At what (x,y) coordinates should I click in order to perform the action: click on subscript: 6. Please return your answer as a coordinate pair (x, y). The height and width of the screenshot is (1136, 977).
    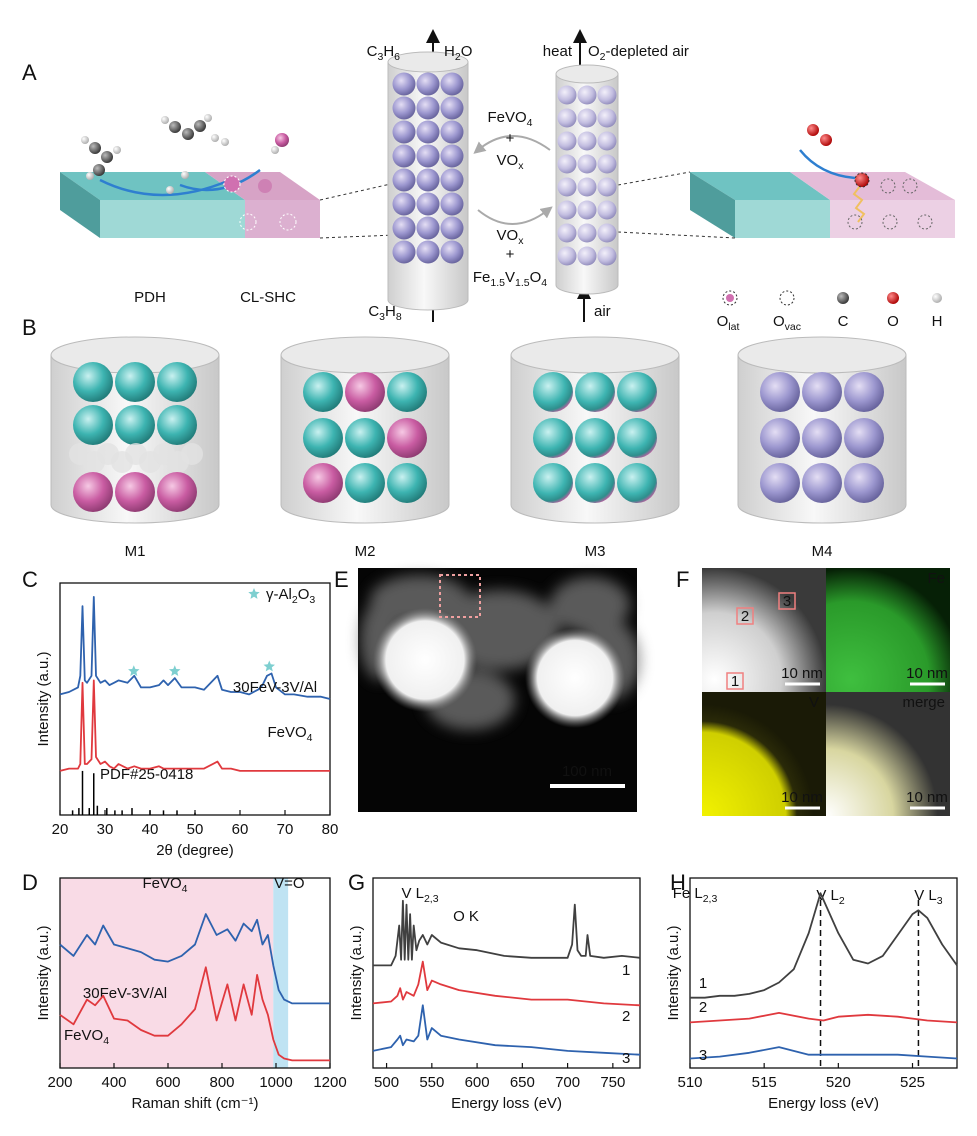
    Looking at the image, I should click on (397, 57).